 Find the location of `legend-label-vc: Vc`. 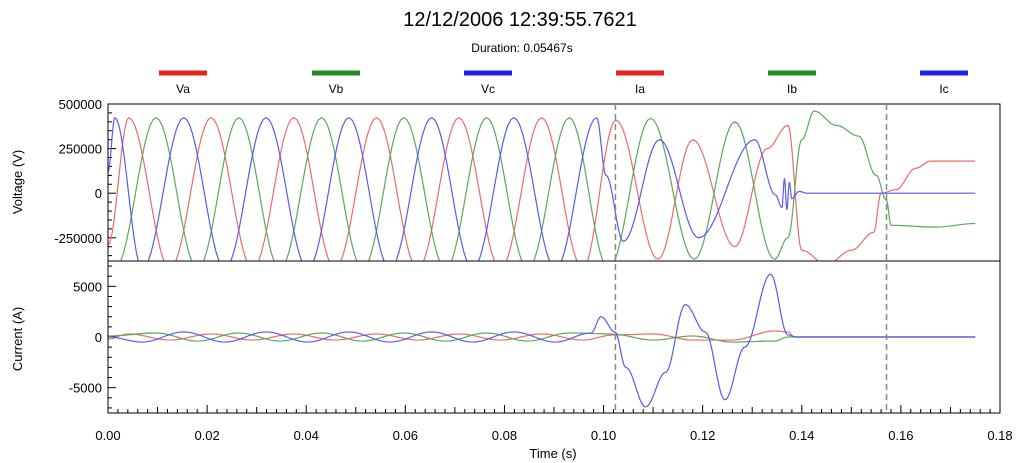

legend-label-vc: Vc is located at coordinates (488, 89).